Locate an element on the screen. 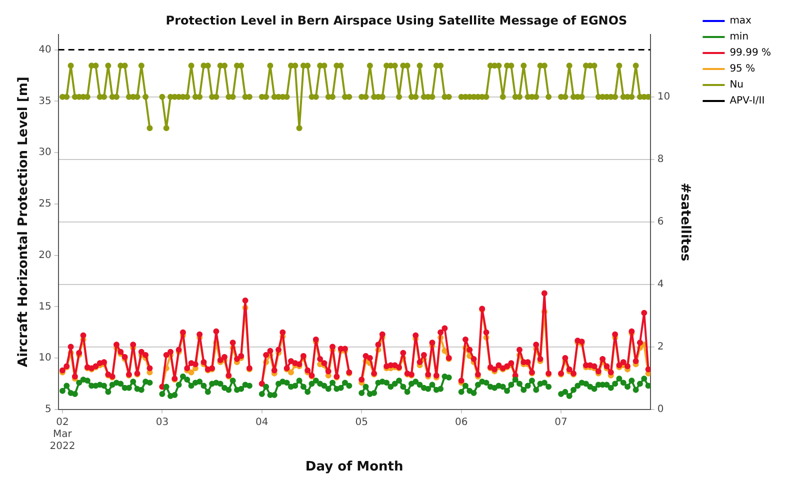 The image size is (793, 489). x-tick-label: 05 is located at coordinates (361, 422).